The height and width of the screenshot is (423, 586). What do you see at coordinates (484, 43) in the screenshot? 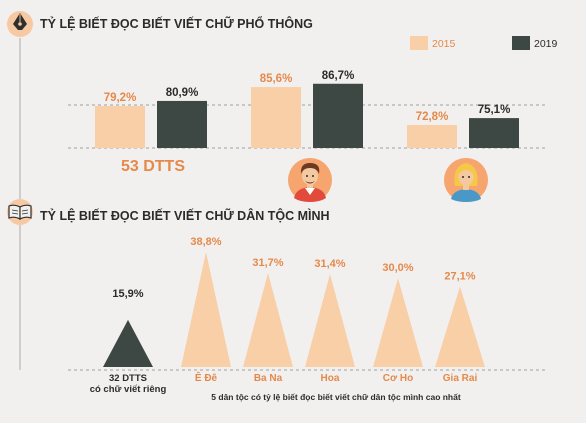
I see `legend: 2015 2019` at bounding box center [484, 43].